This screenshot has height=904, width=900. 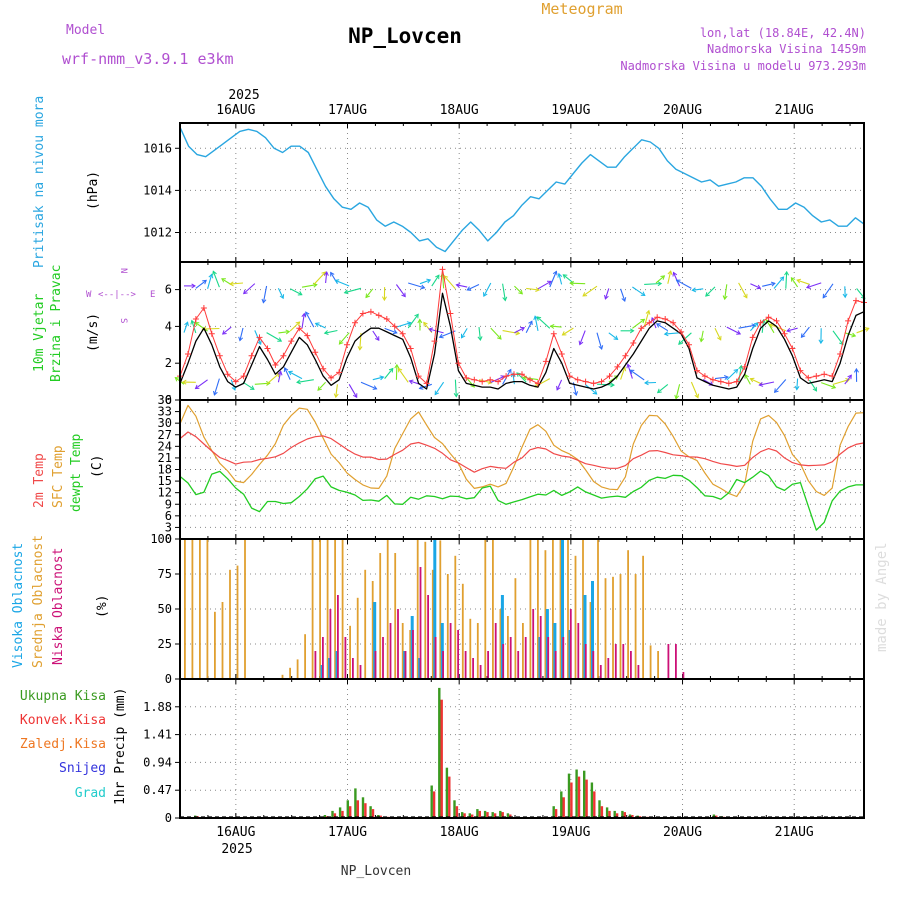 I want to click on pressure-ylabel: Pritisak na nivou mora, so click(x=39, y=182).